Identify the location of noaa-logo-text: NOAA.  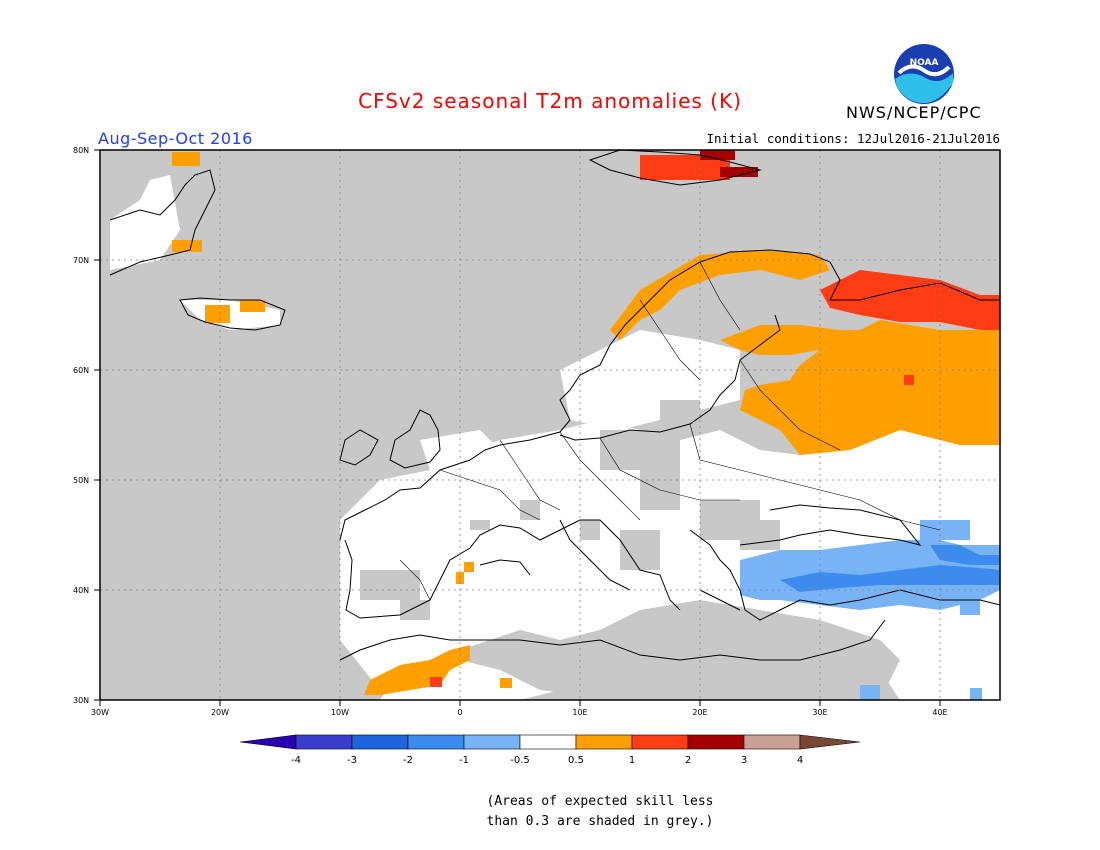
(924, 63).